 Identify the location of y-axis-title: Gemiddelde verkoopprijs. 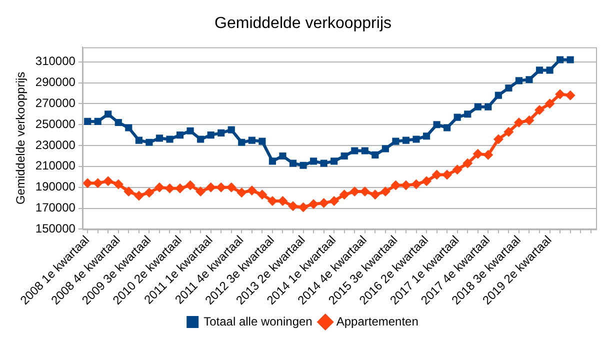
(21, 138).